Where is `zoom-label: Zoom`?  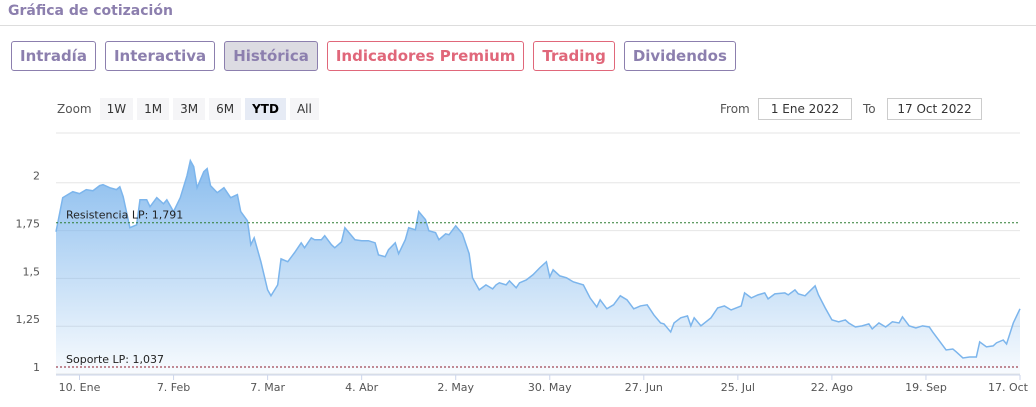 zoom-label: Zoom is located at coordinates (74, 109).